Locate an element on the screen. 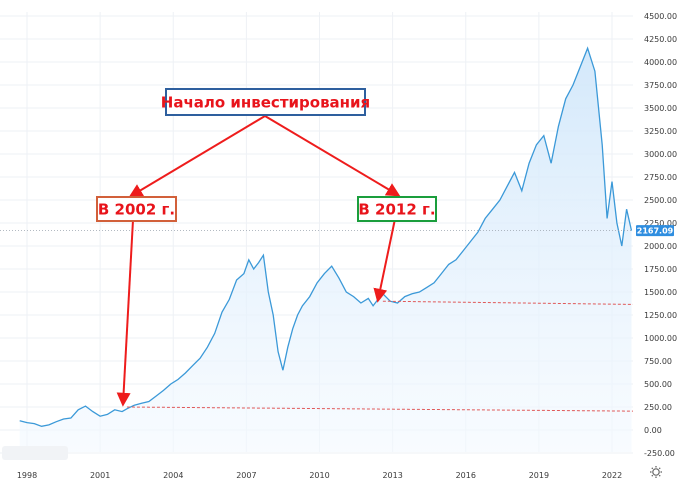 The width and height of the screenshot is (677, 484). x-tick-label: 2019 is located at coordinates (539, 475).